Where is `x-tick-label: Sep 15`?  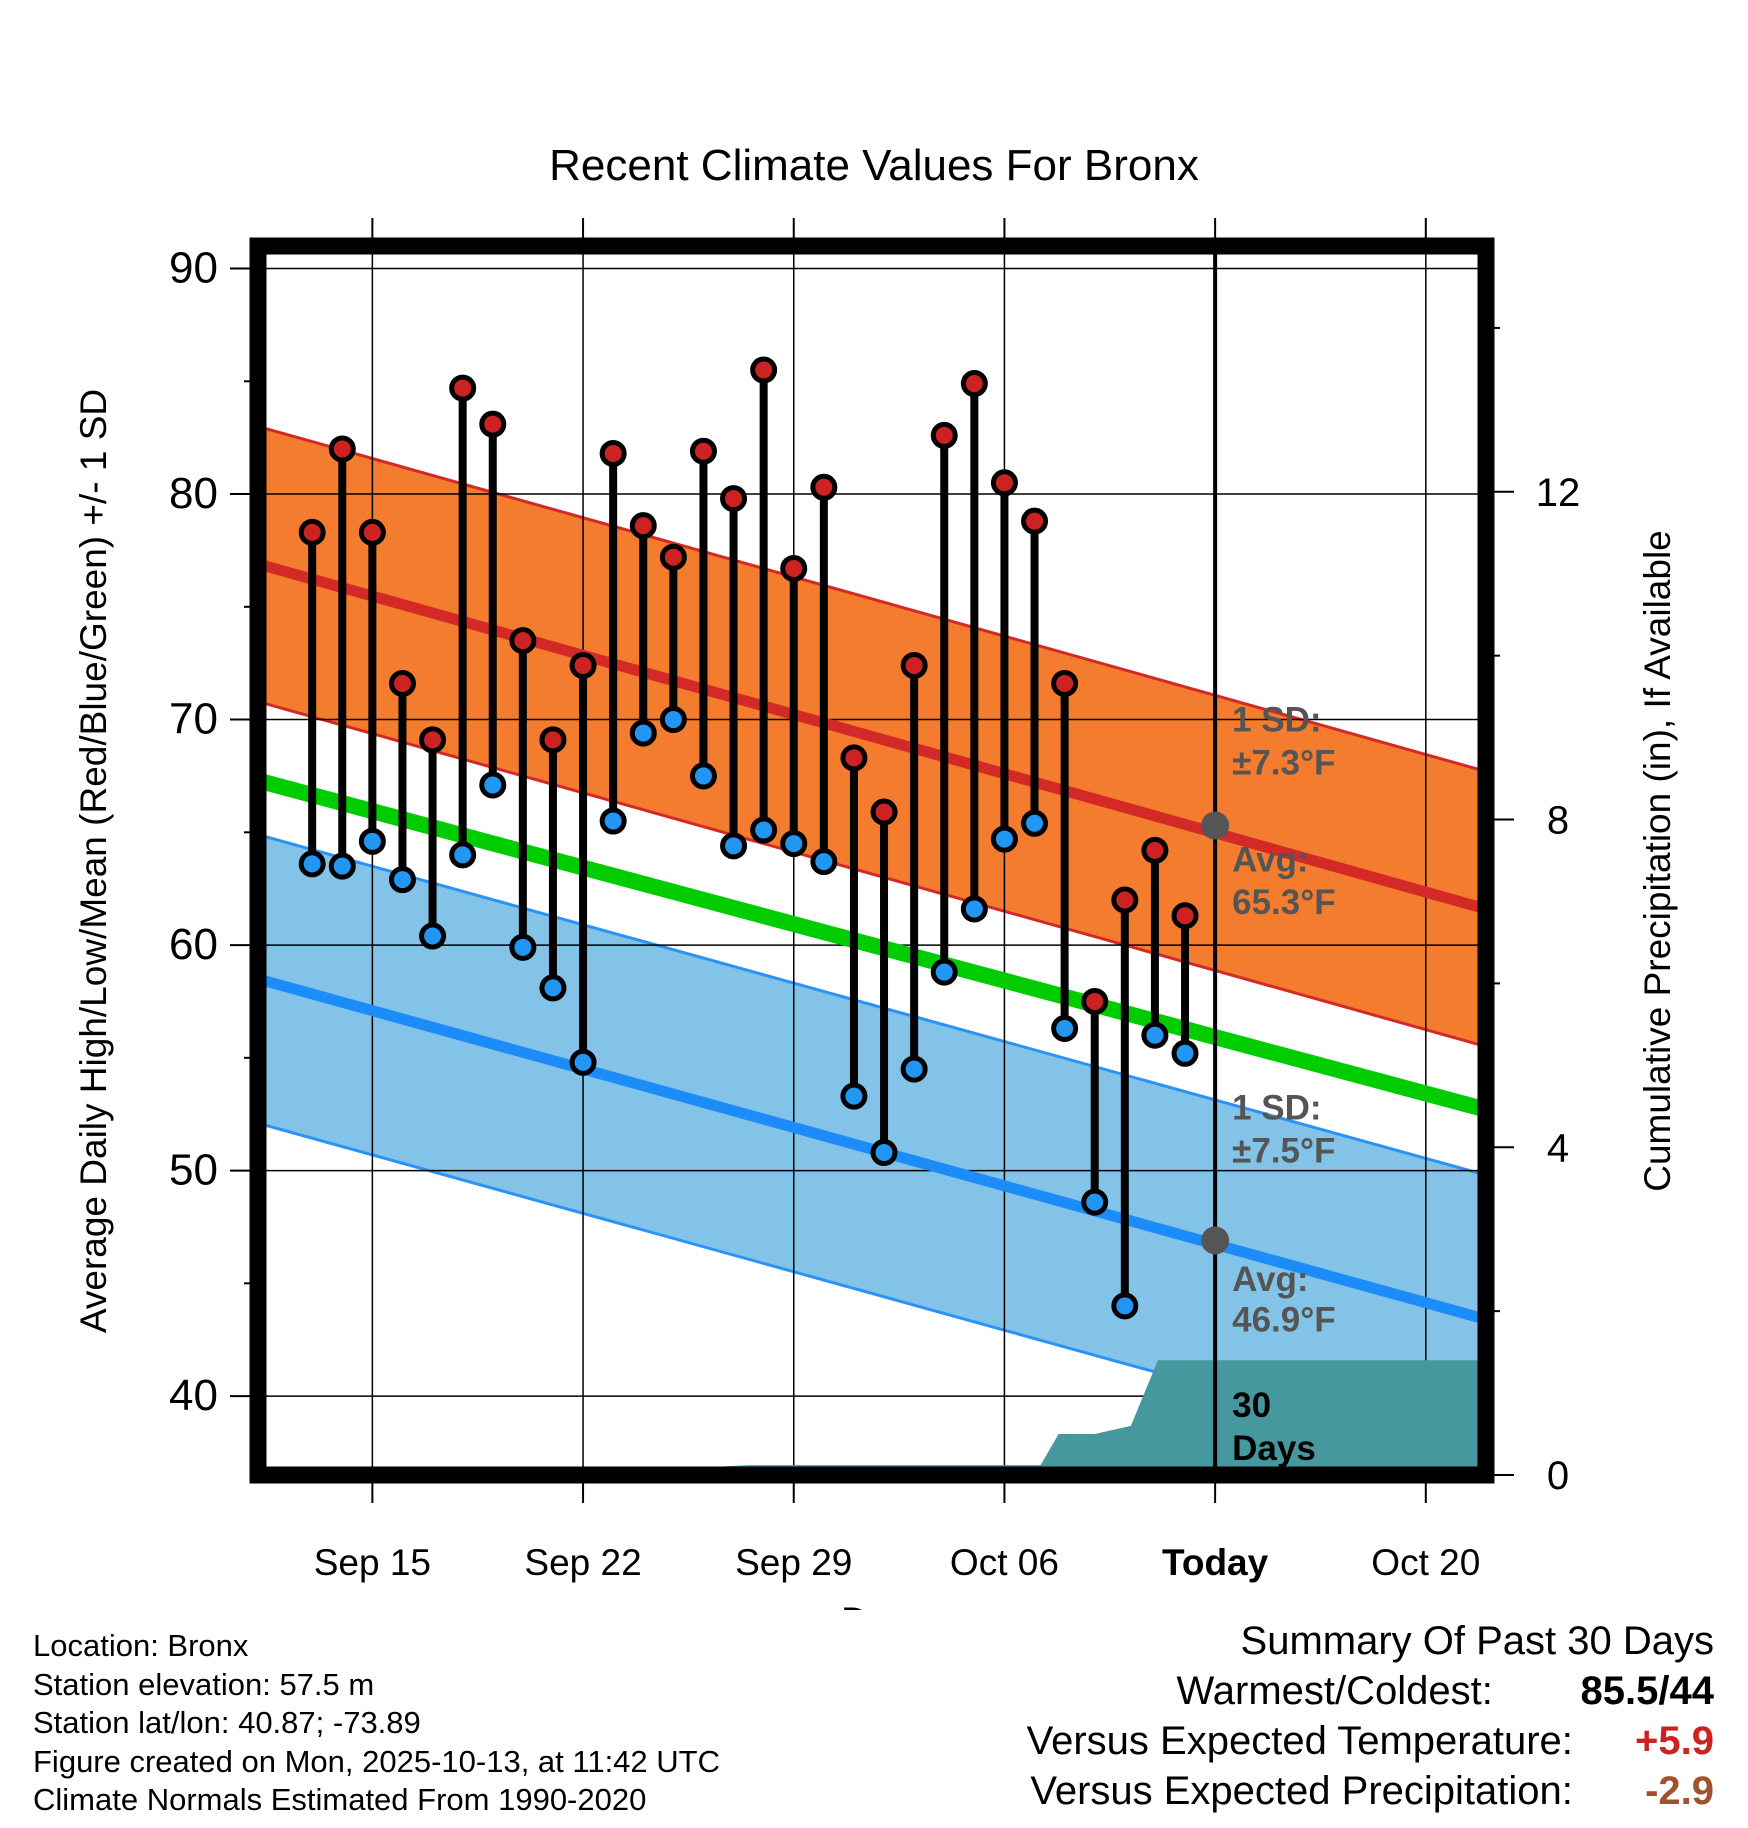
x-tick-label: Sep 15 is located at coordinates (372, 1562).